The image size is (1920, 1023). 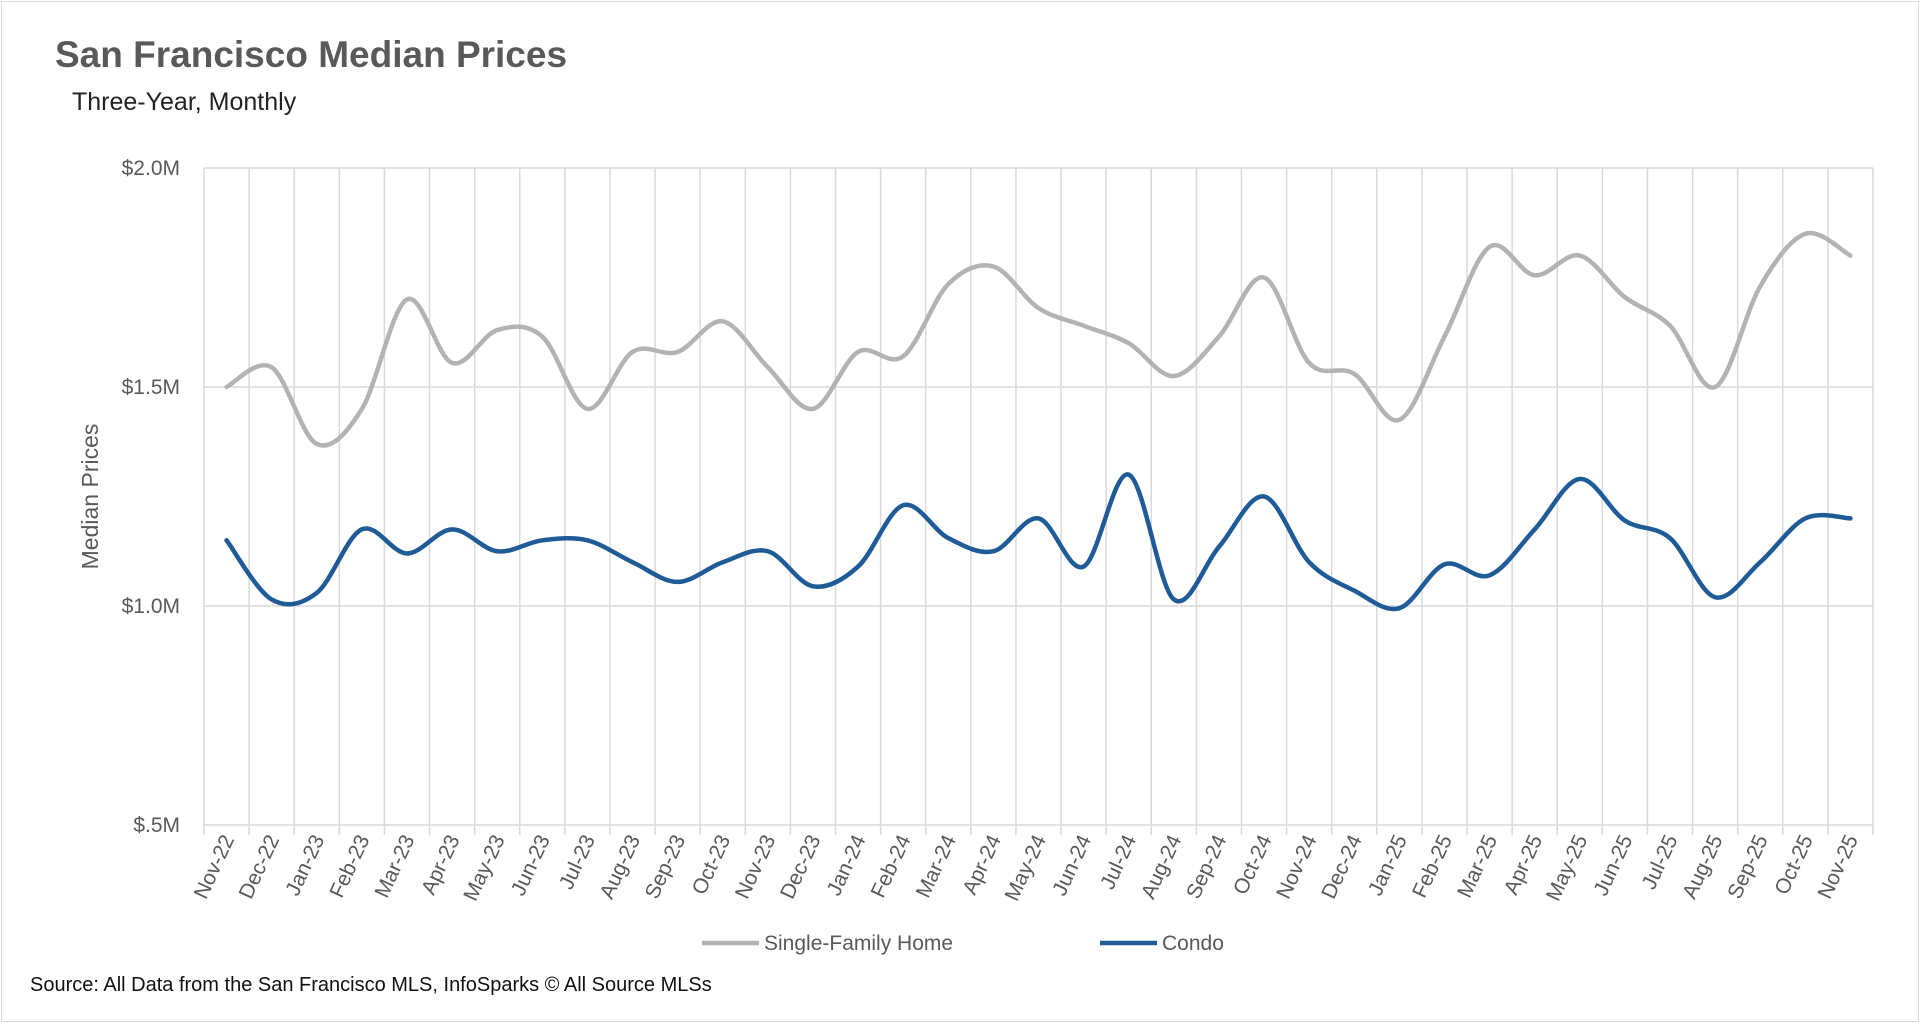 What do you see at coordinates (156, 825) in the screenshot?
I see `y-tick-label: $.5M` at bounding box center [156, 825].